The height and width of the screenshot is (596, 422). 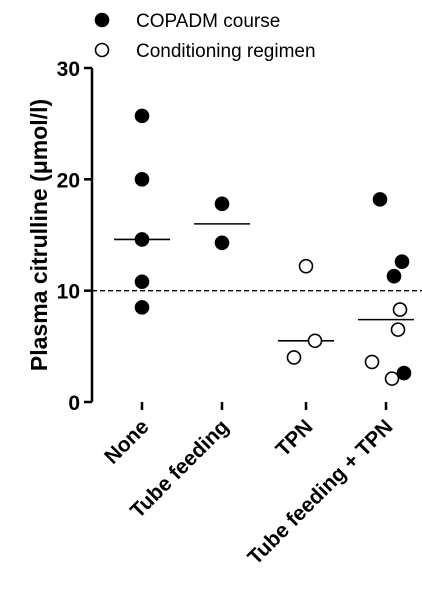 What do you see at coordinates (68, 292) in the screenshot?
I see `y-tick-label-10: 10` at bounding box center [68, 292].